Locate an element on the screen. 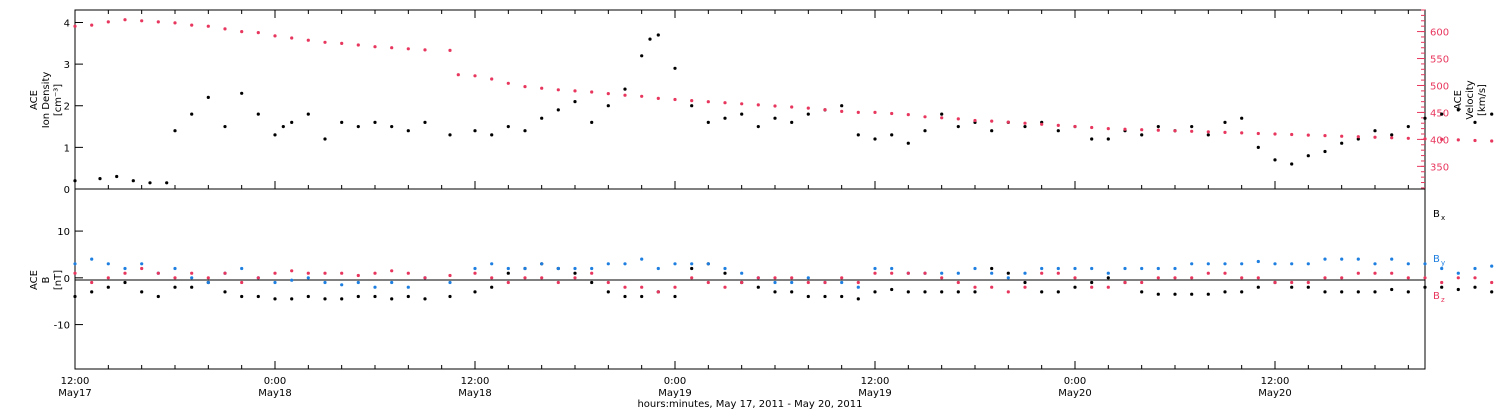  x-tick-date-label: May18 is located at coordinates (274, 393).